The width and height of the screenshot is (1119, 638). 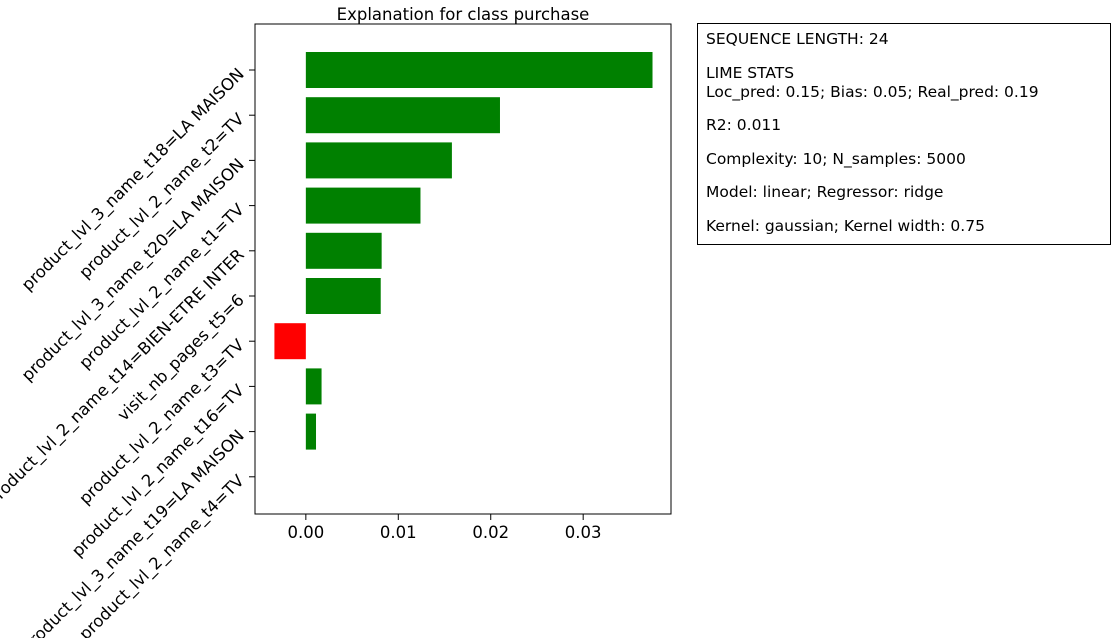 I want to click on y-tick-label-9: product_lvl_2_name_t4=TV, so click(x=162, y=554).